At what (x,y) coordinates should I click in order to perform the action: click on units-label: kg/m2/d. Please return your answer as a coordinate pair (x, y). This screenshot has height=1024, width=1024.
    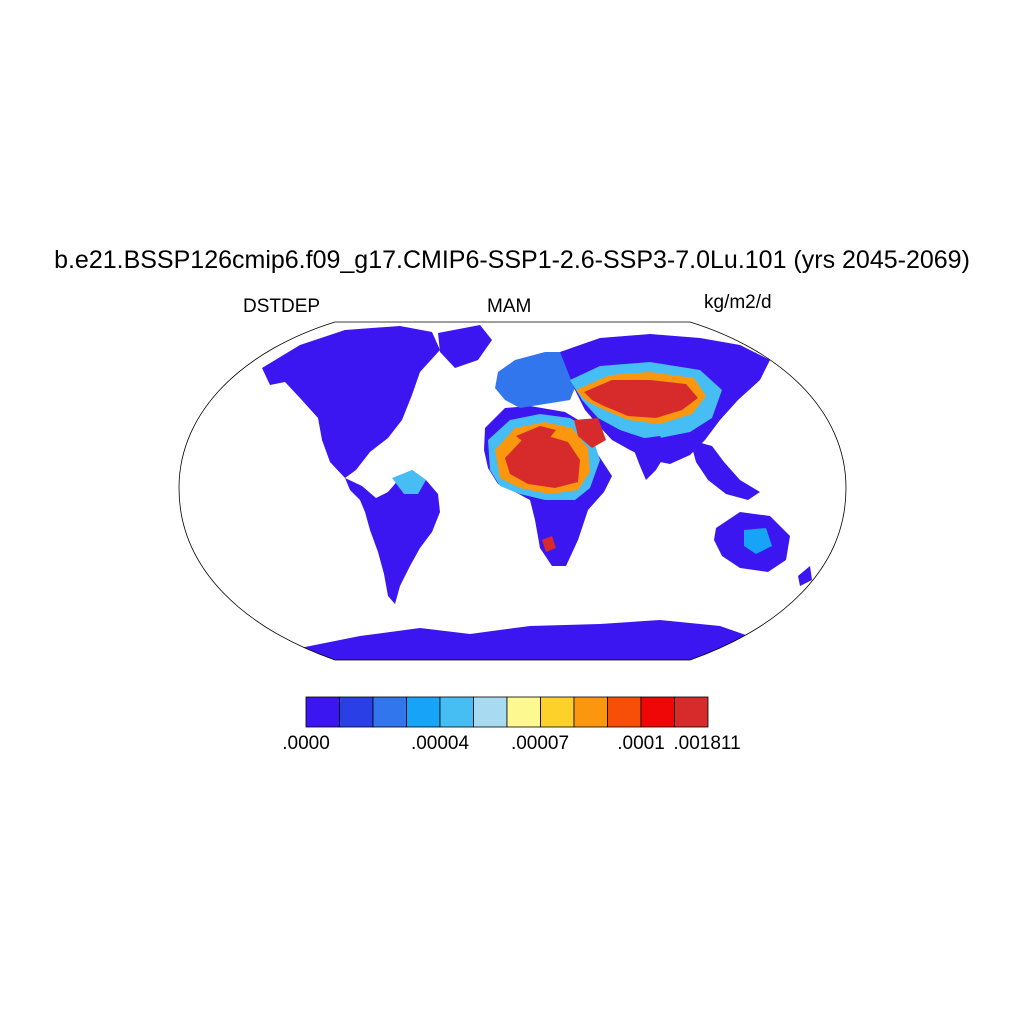
    Looking at the image, I should click on (738, 302).